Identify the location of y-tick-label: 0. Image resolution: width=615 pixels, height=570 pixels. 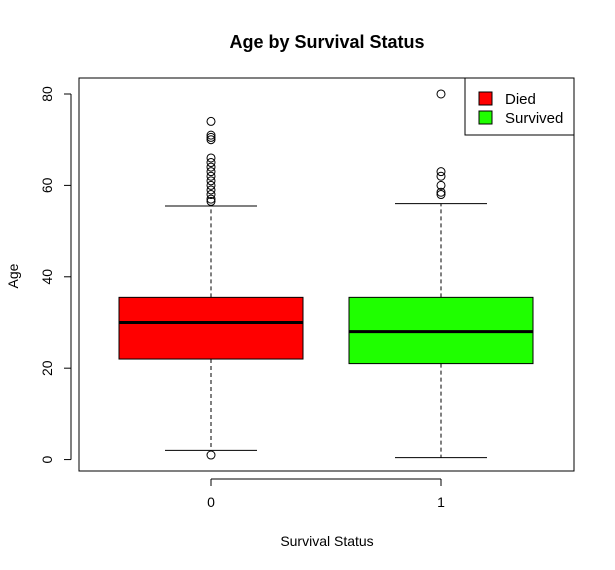
(47, 459).